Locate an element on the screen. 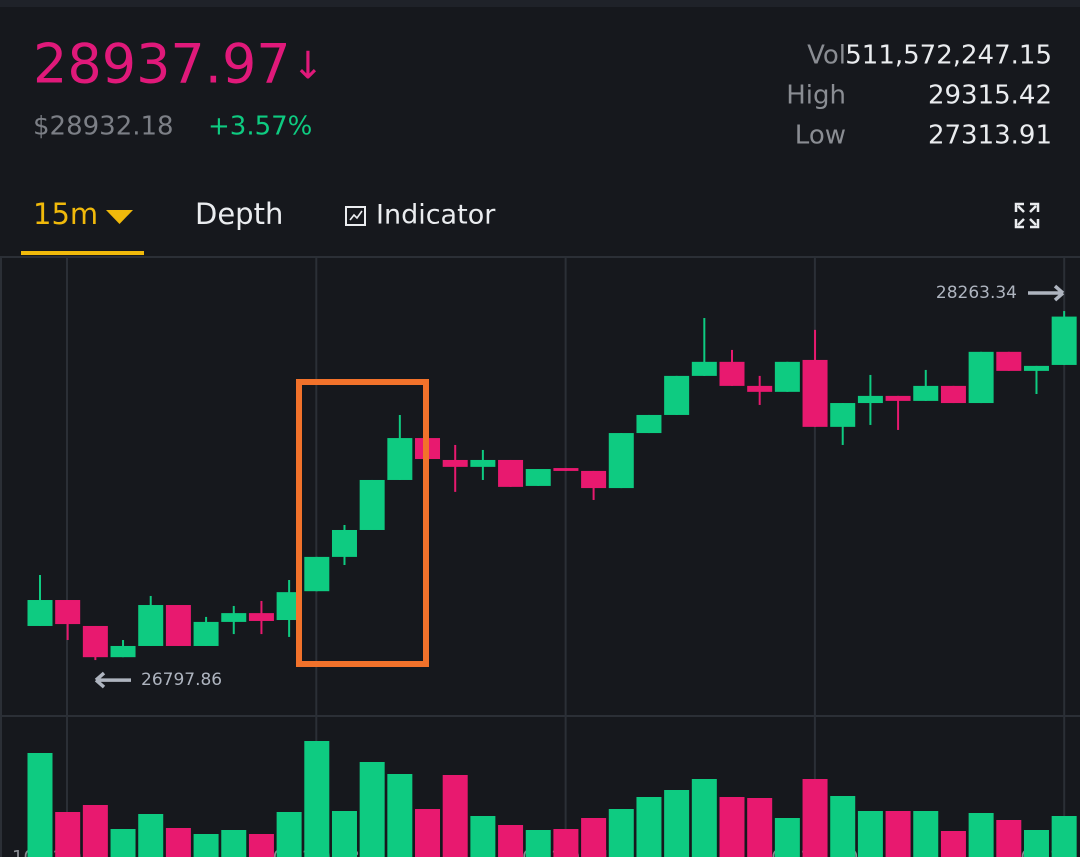  change: +3.57% is located at coordinates (260, 127).